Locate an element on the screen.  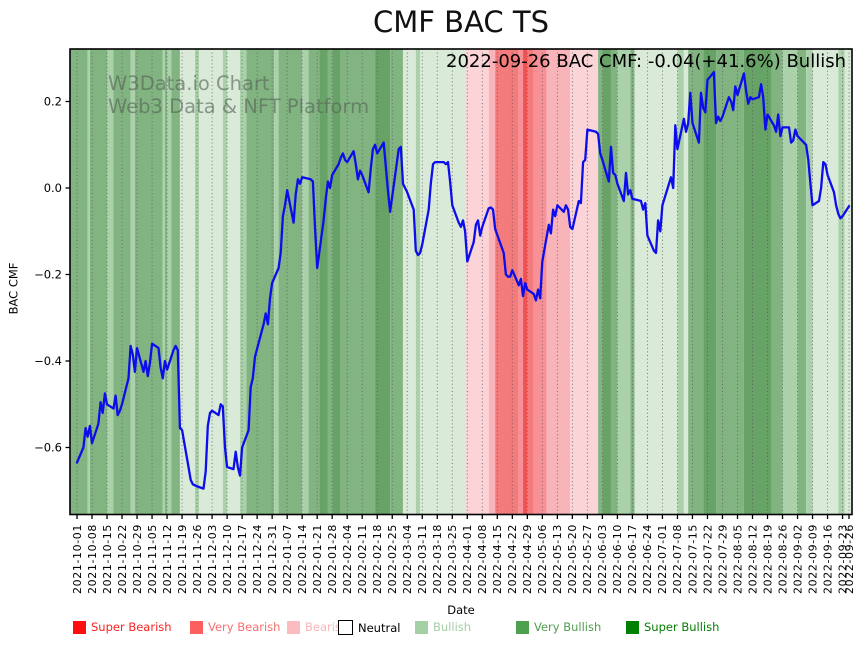
x-axis-title: Date is located at coordinates (461, 610).